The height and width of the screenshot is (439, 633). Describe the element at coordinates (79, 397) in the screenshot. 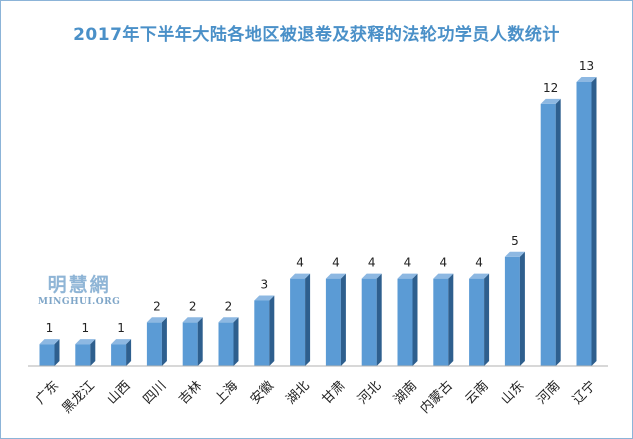

I see `category-label: 黑龙江` at that location.